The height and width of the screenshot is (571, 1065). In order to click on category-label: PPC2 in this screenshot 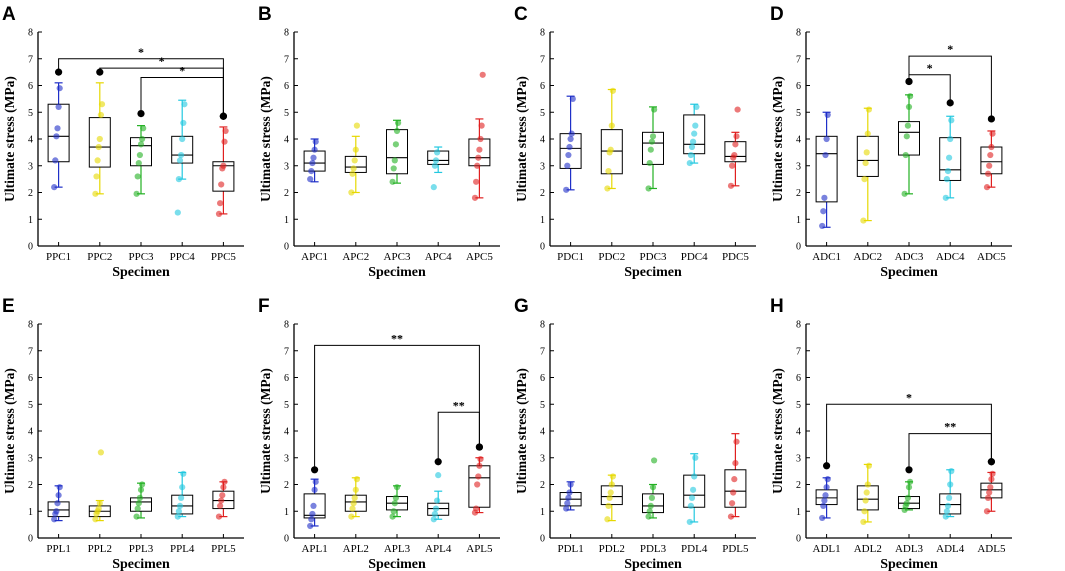, I will do `click(99, 257)`.